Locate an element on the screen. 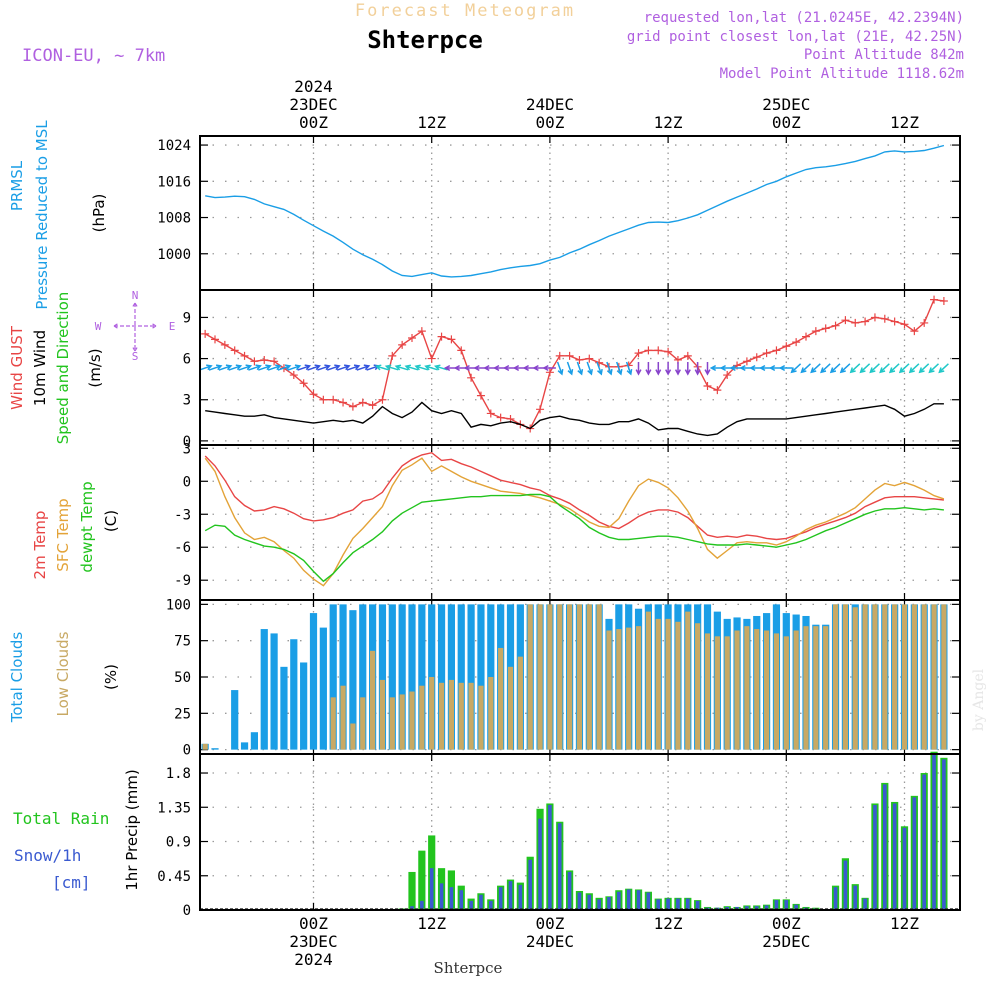  dewpt-series-line is located at coordinates (574, 538).